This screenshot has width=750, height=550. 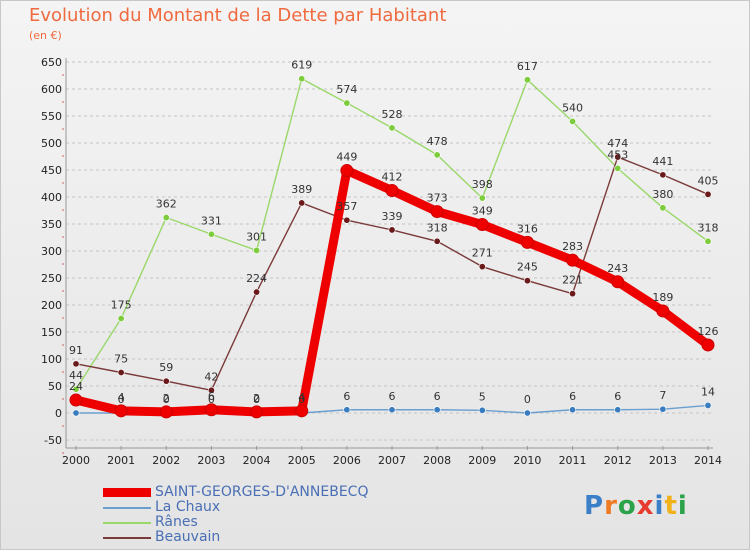 I want to click on data-label: 4, so click(x=301, y=397).